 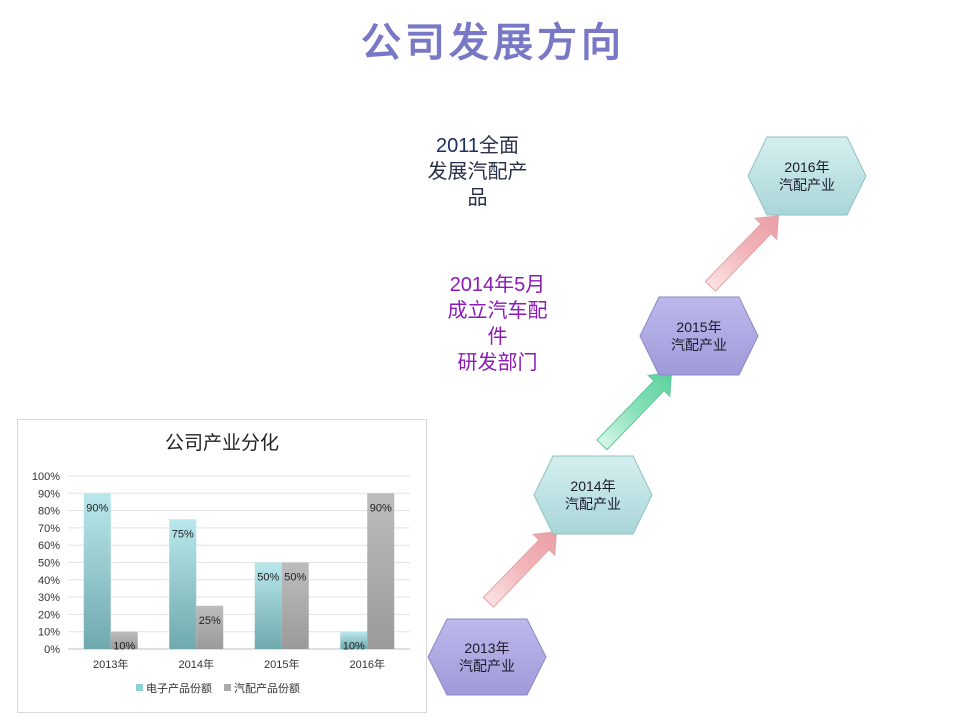 I want to click on arrow-2015-2016, so click(x=741, y=253).